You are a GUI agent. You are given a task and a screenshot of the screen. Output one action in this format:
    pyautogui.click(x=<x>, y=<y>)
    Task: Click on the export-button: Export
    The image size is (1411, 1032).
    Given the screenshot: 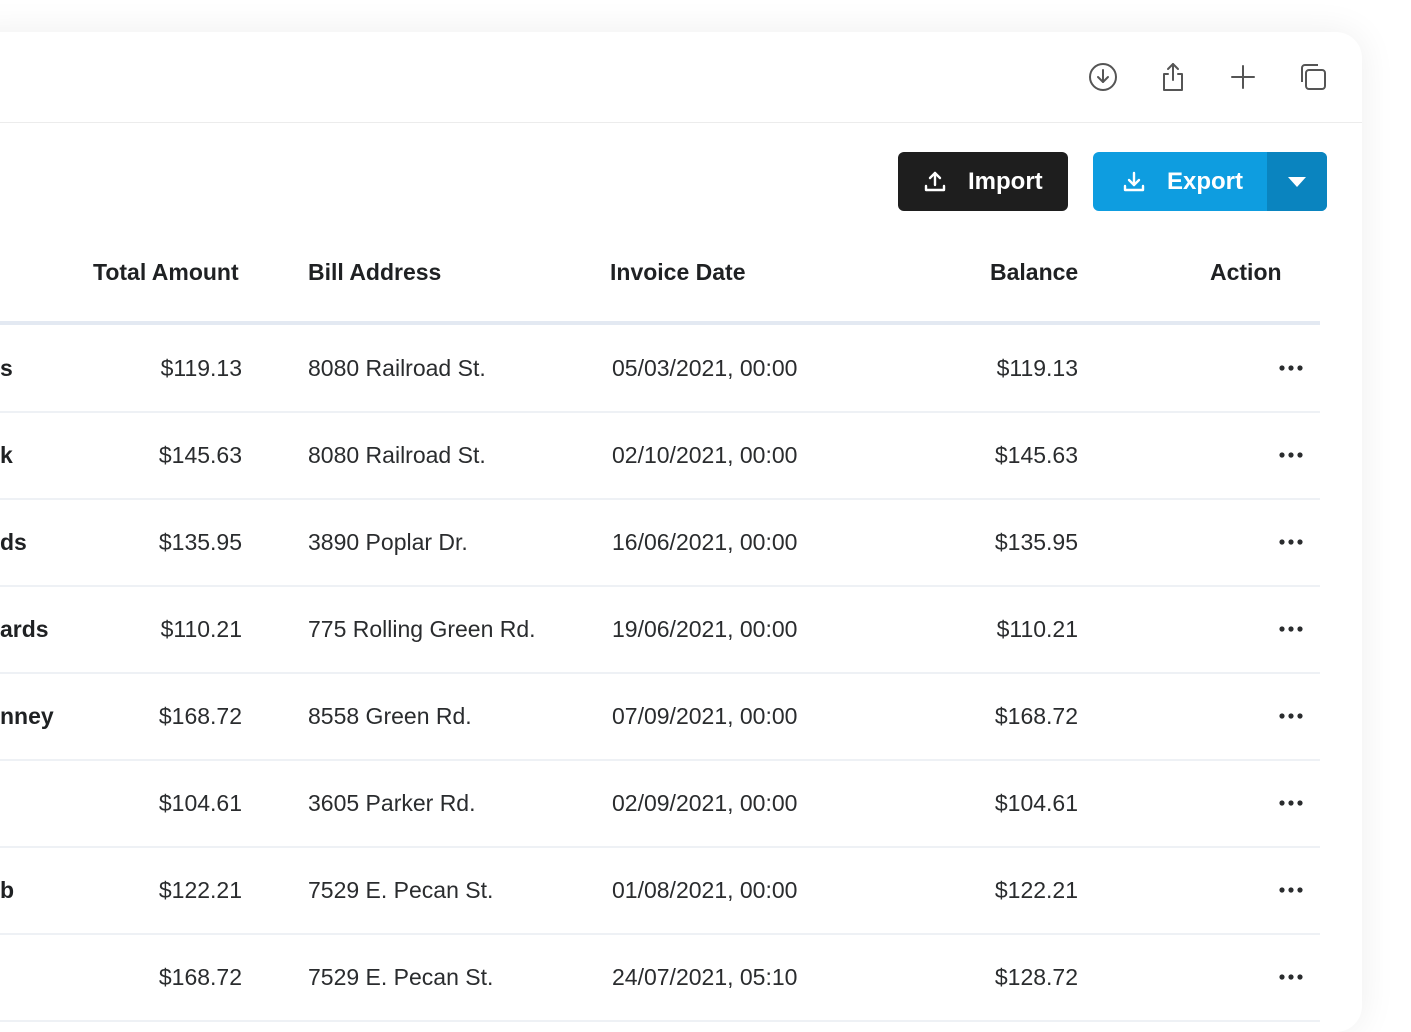 What is the action you would take?
    pyautogui.click(x=1210, y=181)
    